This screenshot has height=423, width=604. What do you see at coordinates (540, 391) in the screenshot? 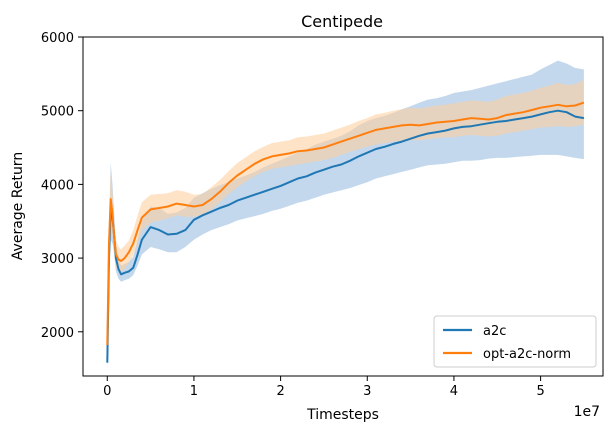
I see `x-tick-label: 5` at bounding box center [540, 391].